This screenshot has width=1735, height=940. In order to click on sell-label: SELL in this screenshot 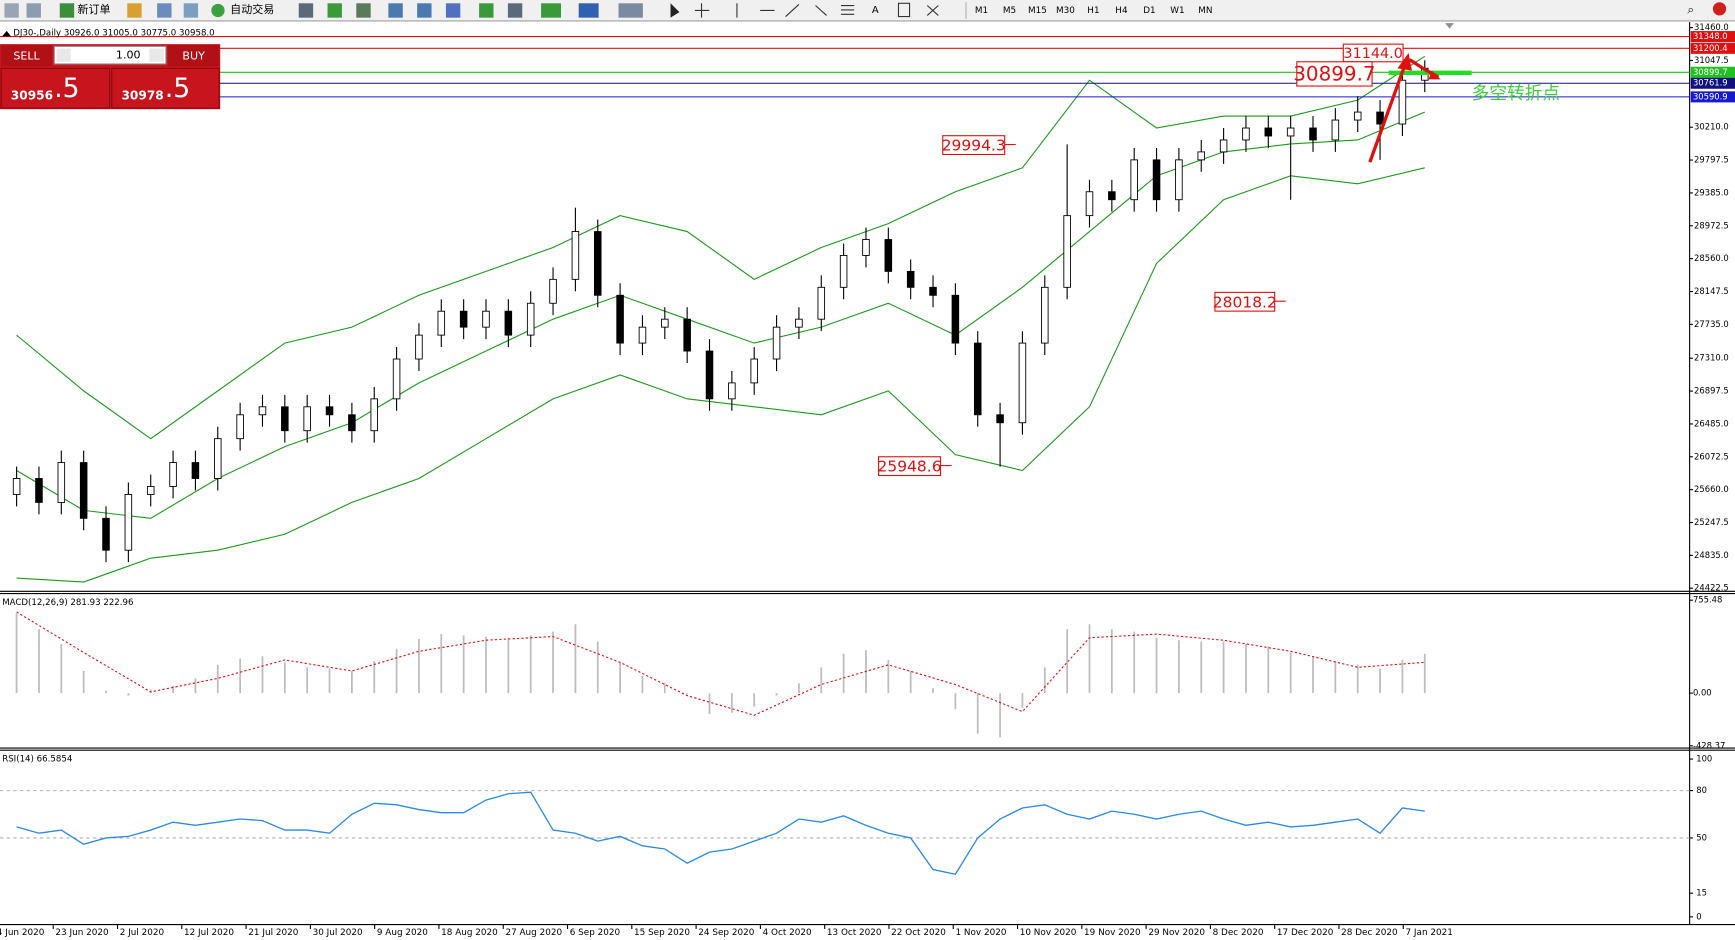, I will do `click(26, 55)`.